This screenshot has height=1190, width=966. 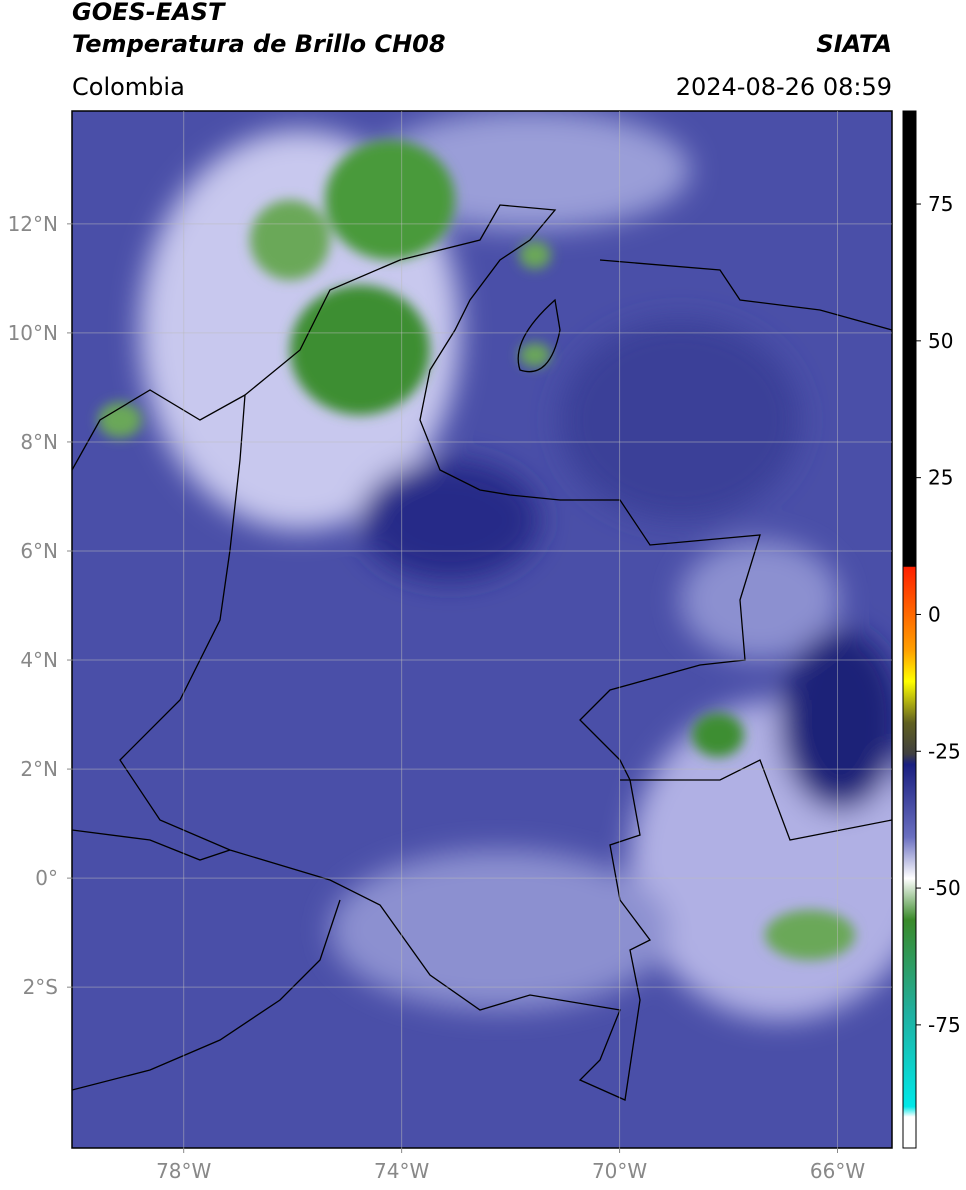 What do you see at coordinates (40, 987) in the screenshot?
I see `y-tick-label: 2°S` at bounding box center [40, 987].